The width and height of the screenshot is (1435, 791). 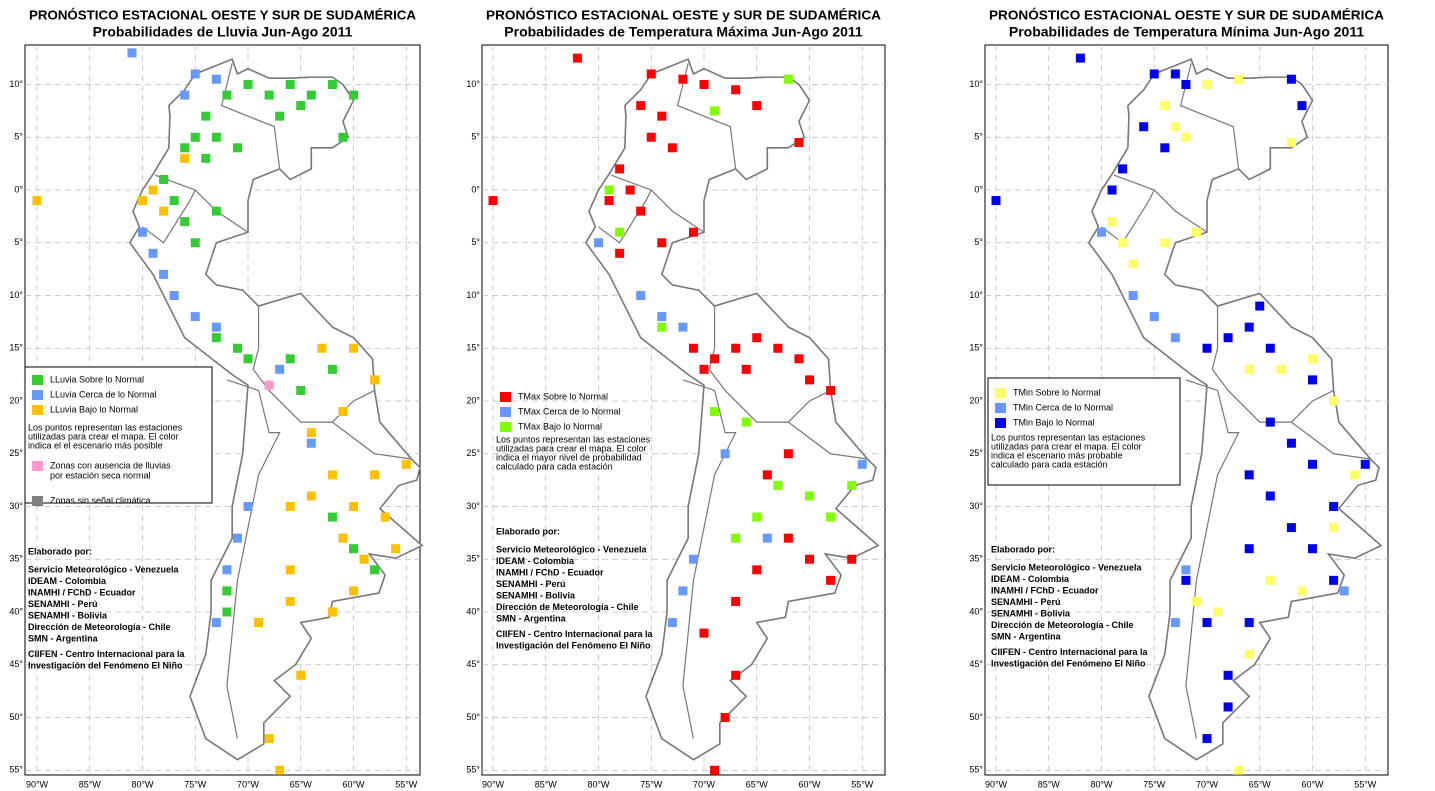 What do you see at coordinates (554, 466) in the screenshot?
I see `legend-note: calculado para cada estación` at bounding box center [554, 466].